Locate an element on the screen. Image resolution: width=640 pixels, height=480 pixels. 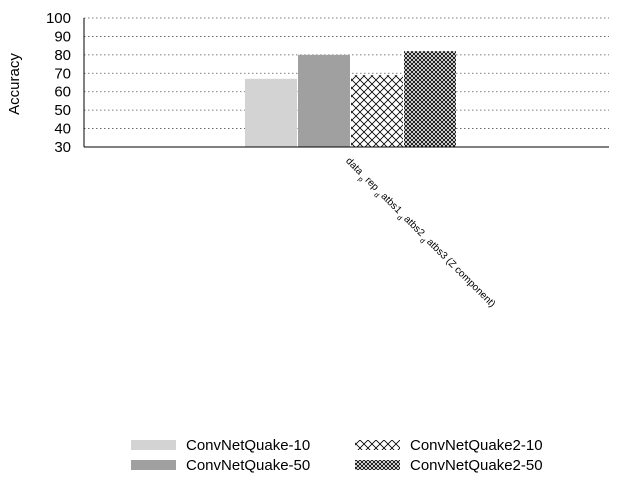
y-tick-label: 40 is located at coordinates (62, 129).